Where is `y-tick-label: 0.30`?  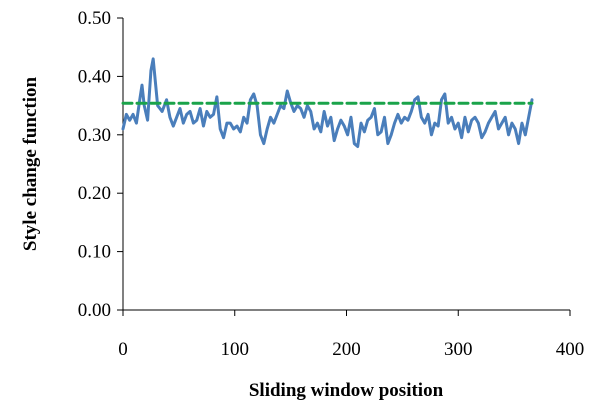
y-tick-label: 0.30 is located at coordinates (94, 135).